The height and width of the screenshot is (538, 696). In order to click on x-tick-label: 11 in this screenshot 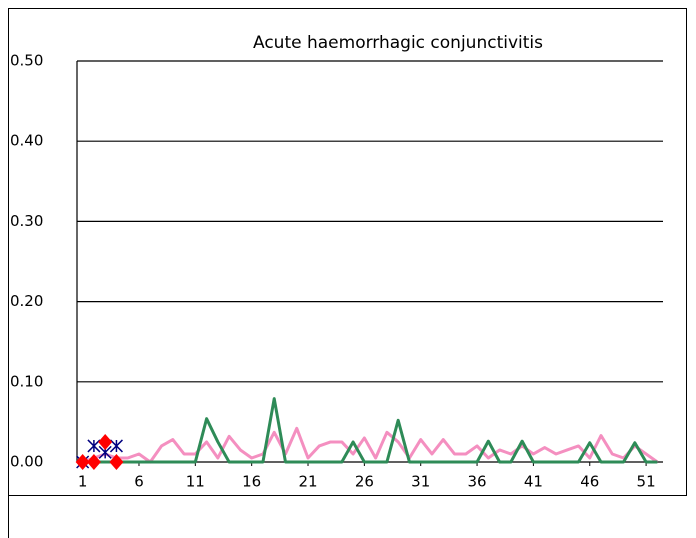, I will do `click(195, 482)`.